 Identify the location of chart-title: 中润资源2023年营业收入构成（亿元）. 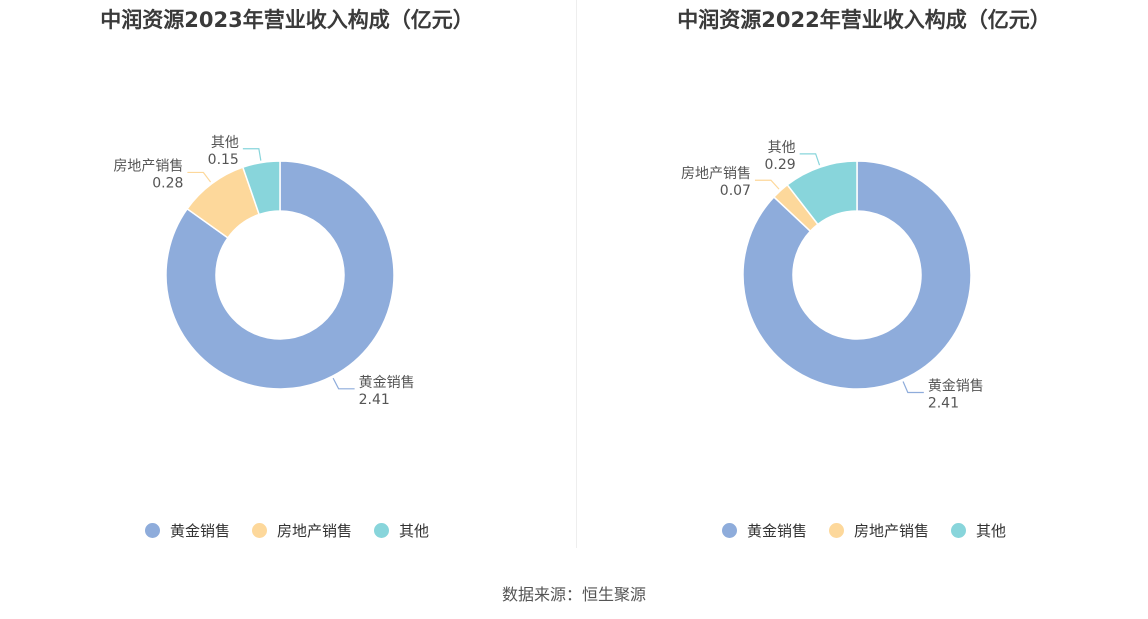
(287, 20).